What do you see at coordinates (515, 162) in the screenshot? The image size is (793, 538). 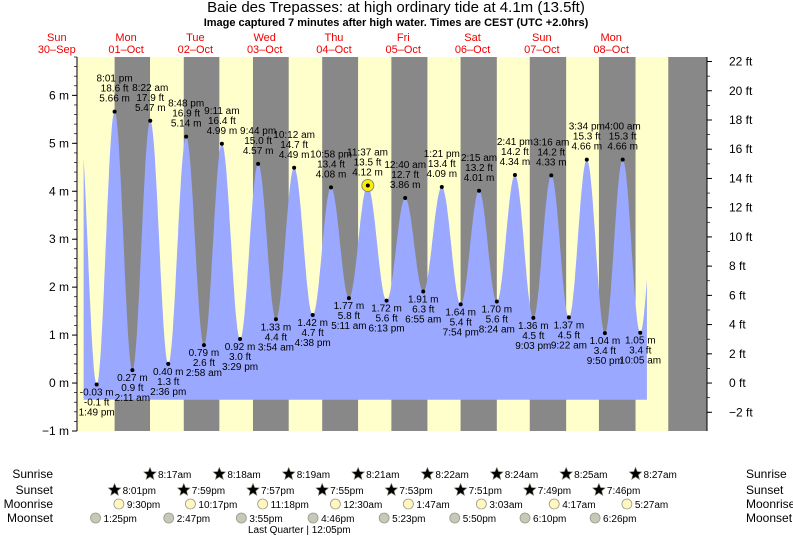 I see `tide-m-label: 4.34 m` at bounding box center [515, 162].